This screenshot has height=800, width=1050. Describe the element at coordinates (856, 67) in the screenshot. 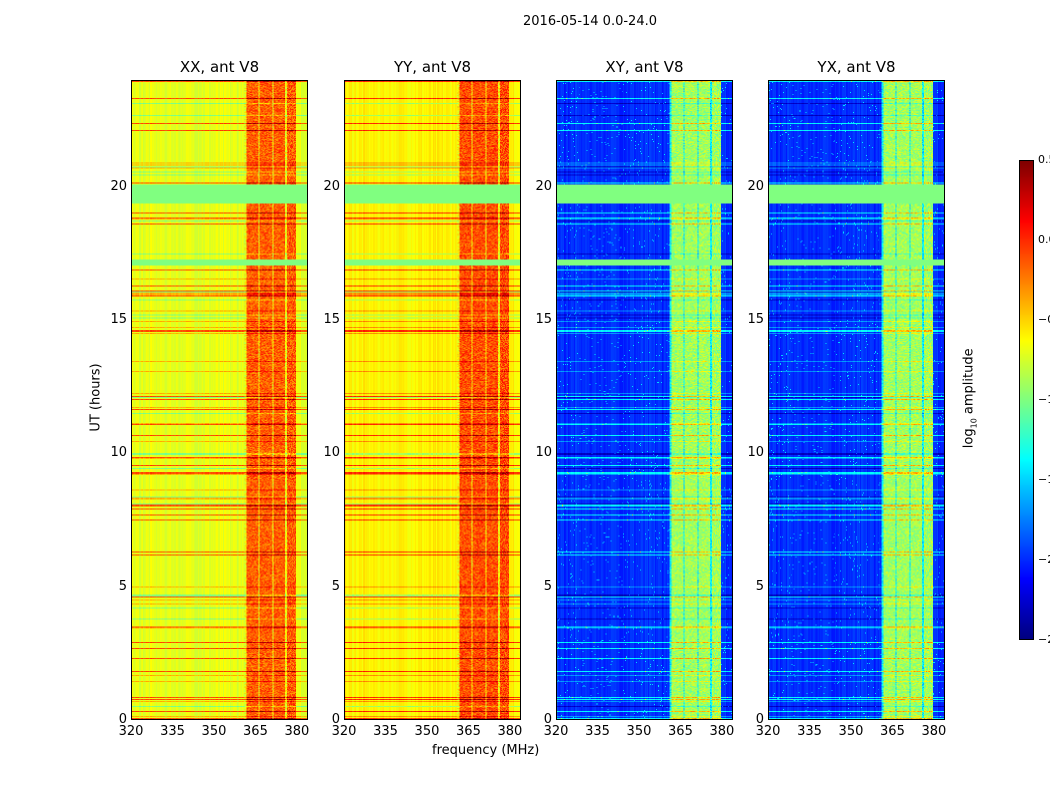

I see `panel-title: YX, ant V8` at that location.